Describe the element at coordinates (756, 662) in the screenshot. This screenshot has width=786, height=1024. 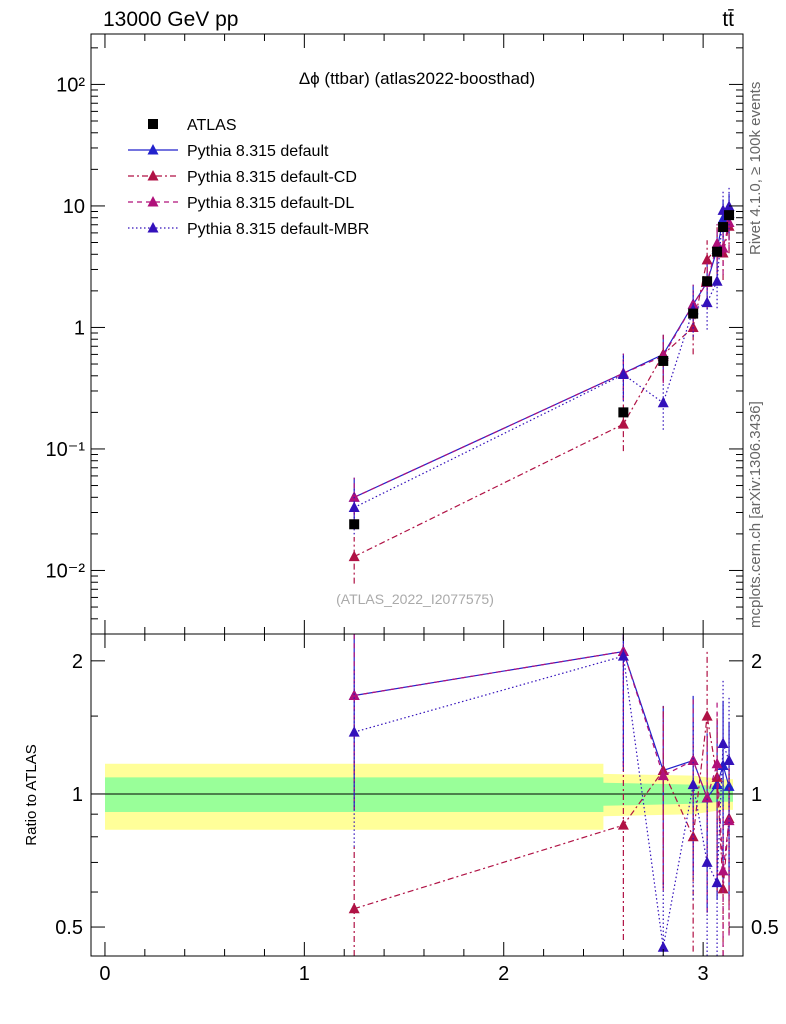
I see `ratio-y-tick-label-right: 2` at that location.